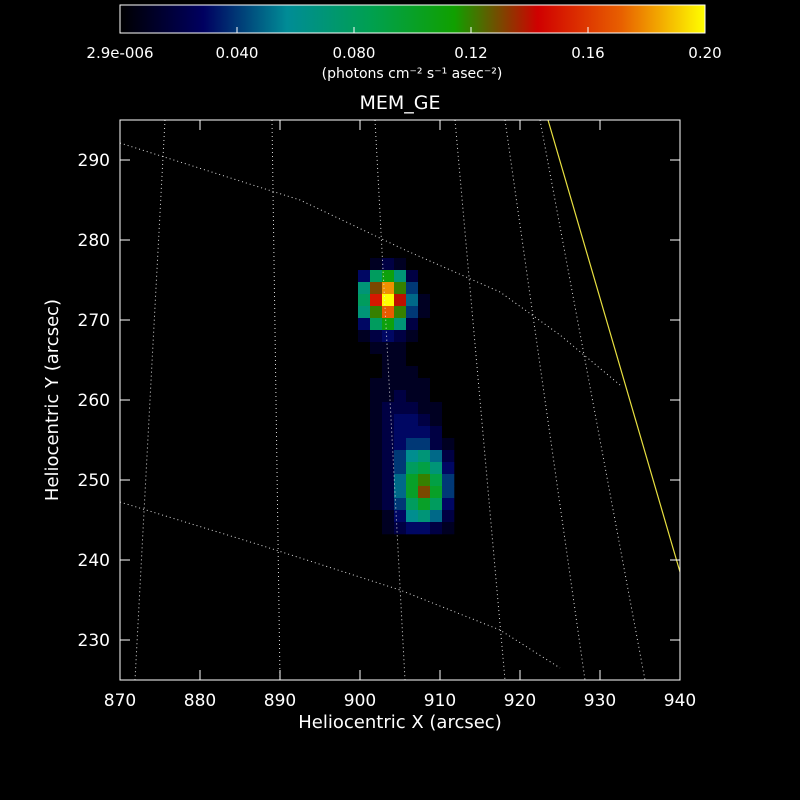 This screenshot has height=800, width=800. What do you see at coordinates (614, 346) in the screenshot?
I see `solar-limb` at bounding box center [614, 346].